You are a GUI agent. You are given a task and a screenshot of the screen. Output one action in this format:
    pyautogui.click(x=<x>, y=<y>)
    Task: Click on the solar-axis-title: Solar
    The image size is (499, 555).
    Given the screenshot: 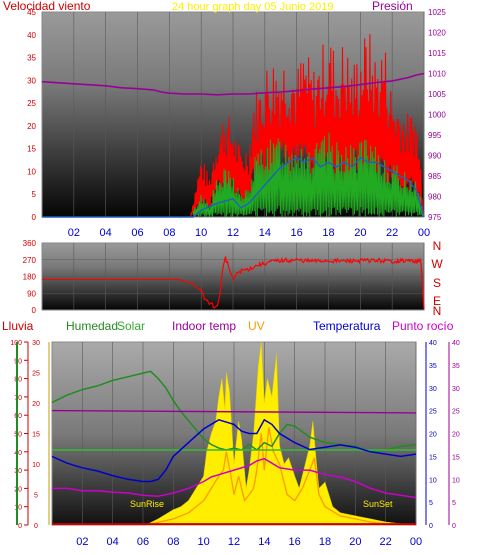 What is the action you would take?
    pyautogui.click(x=131, y=326)
    